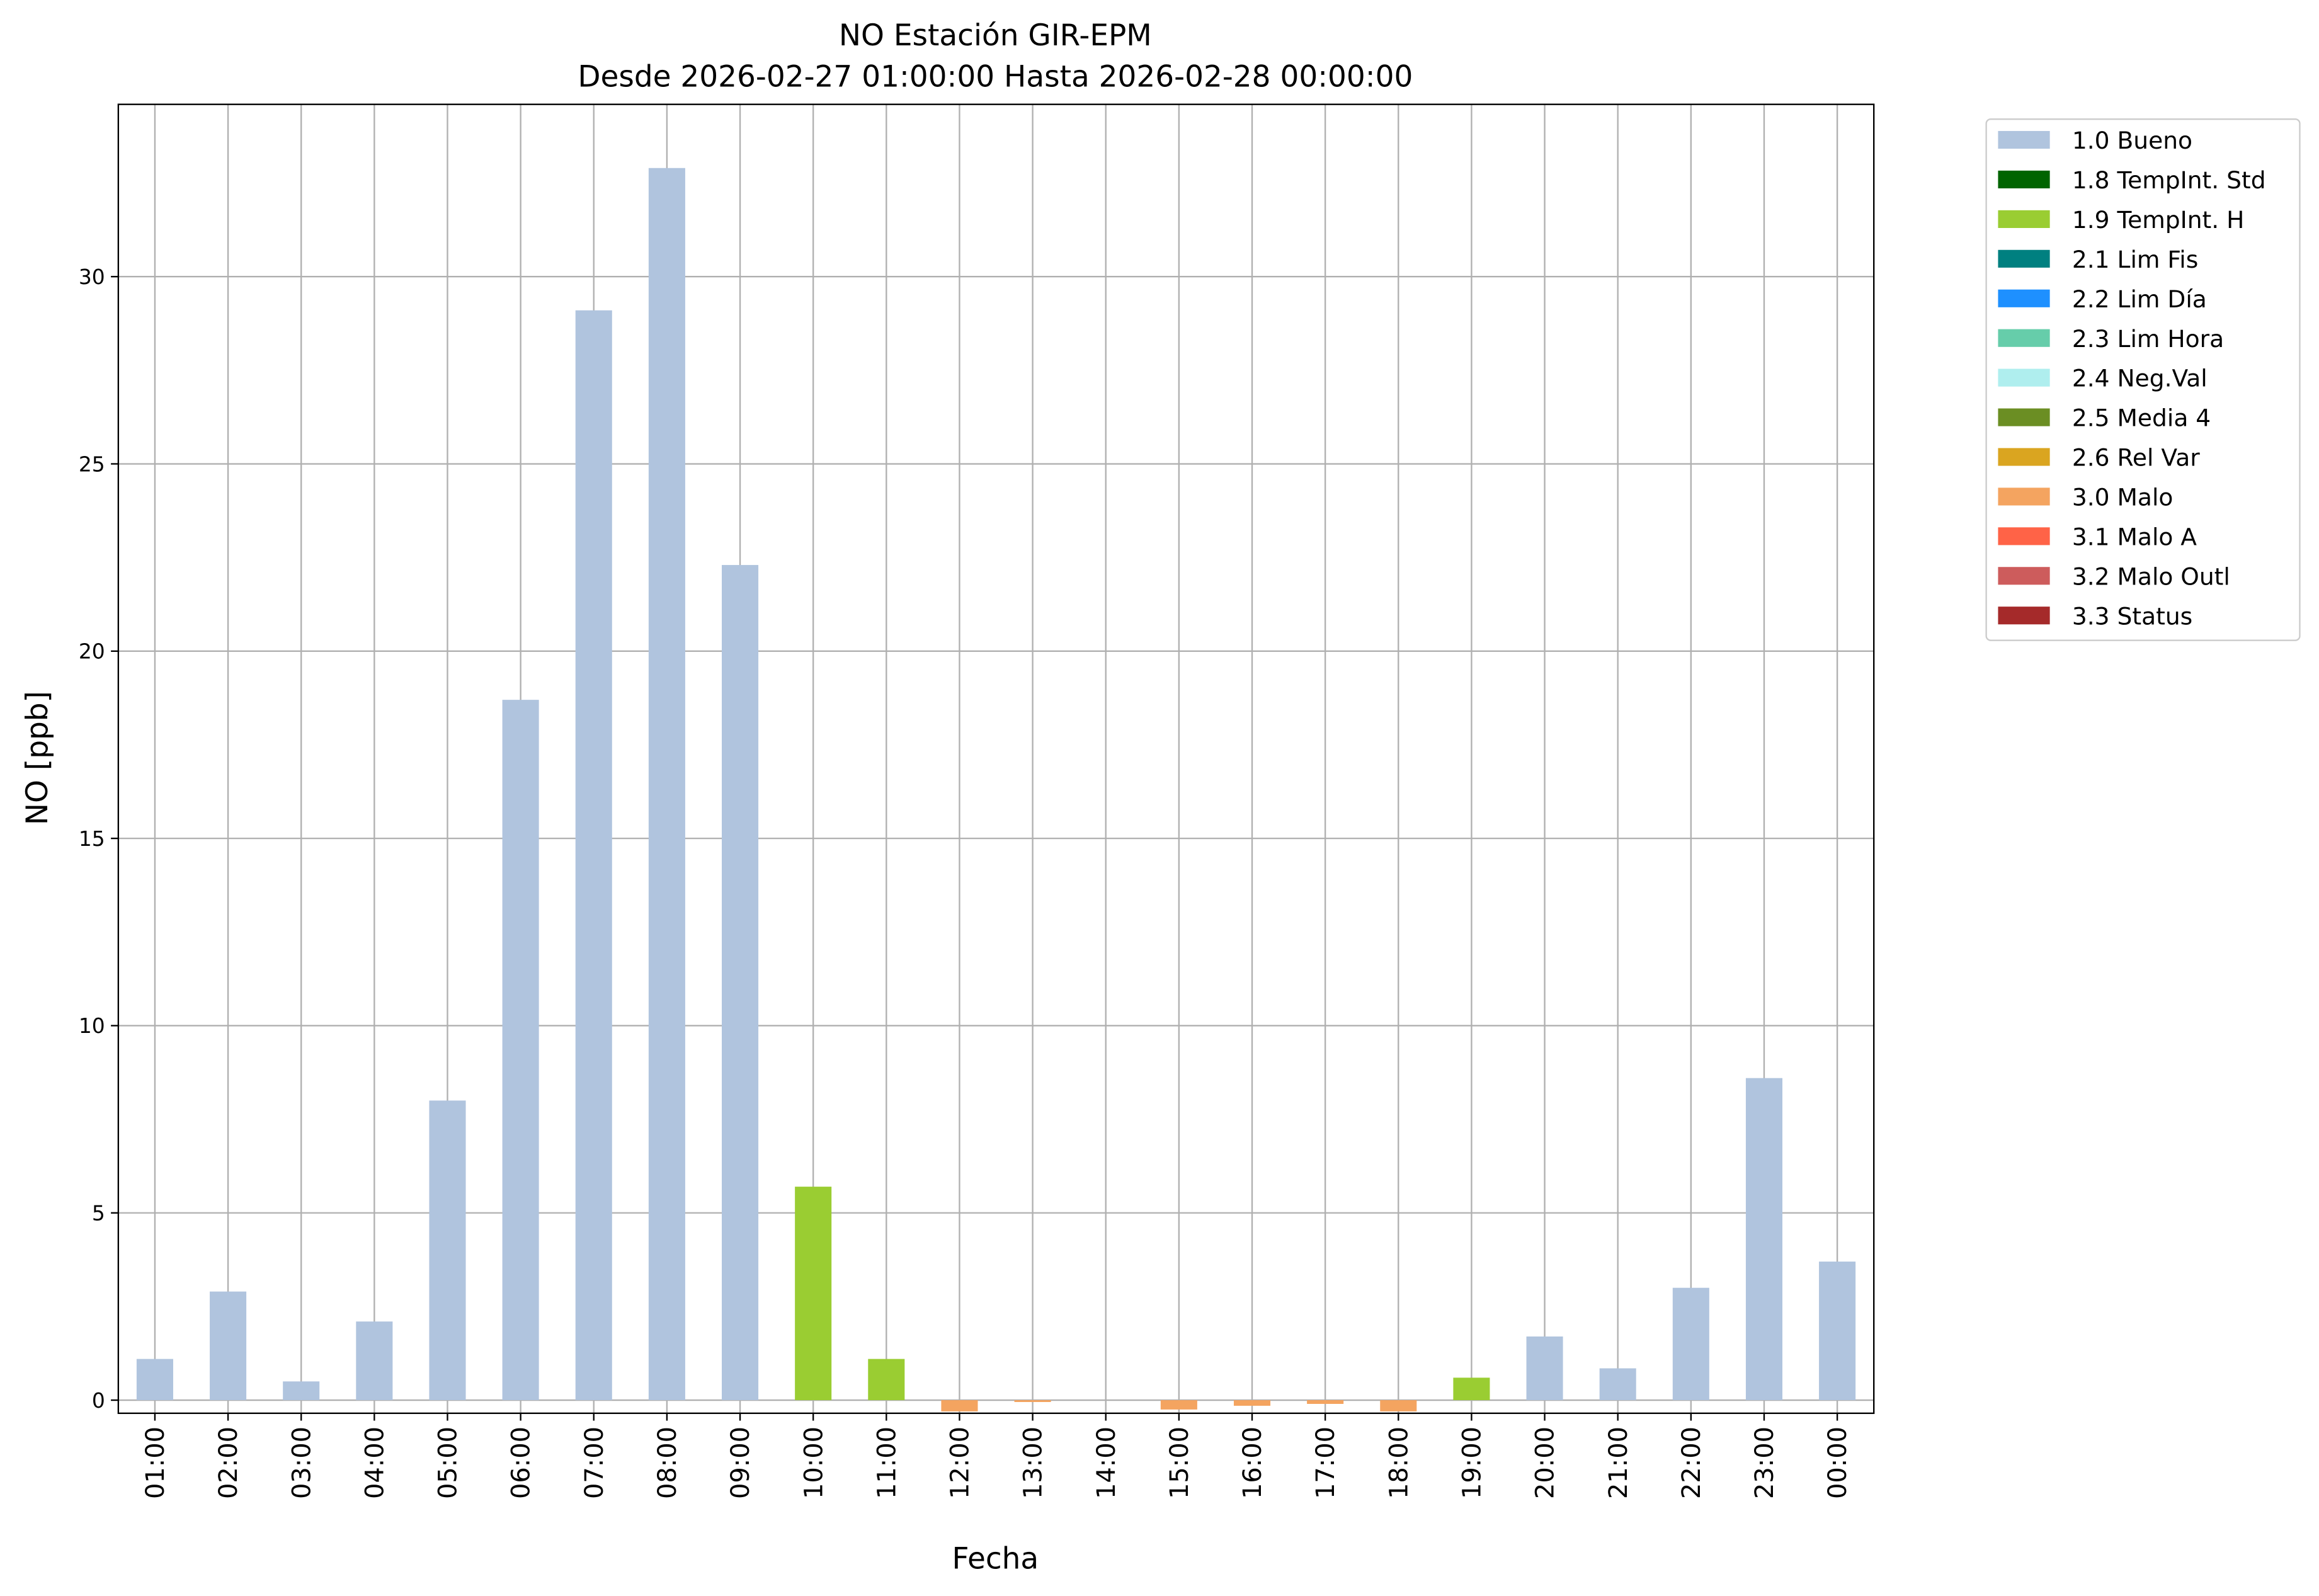 The image size is (2319, 1596). I want to click on y-tick-label: 20, so click(92, 651).